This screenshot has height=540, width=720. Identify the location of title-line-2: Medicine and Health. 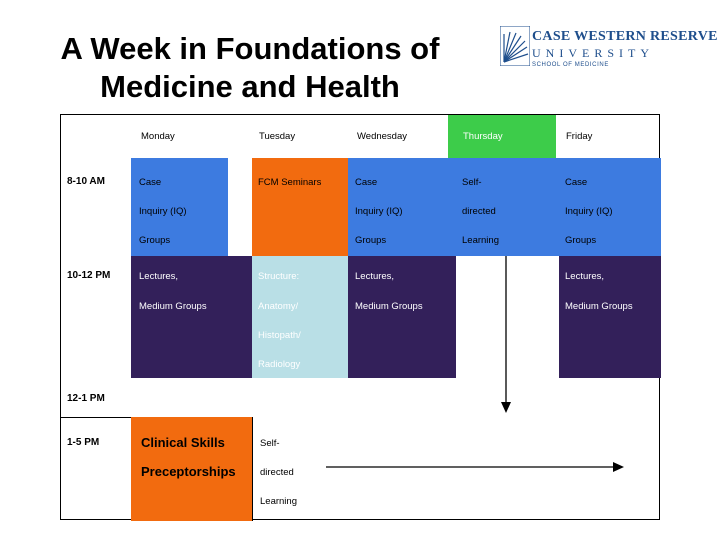
(250, 86).